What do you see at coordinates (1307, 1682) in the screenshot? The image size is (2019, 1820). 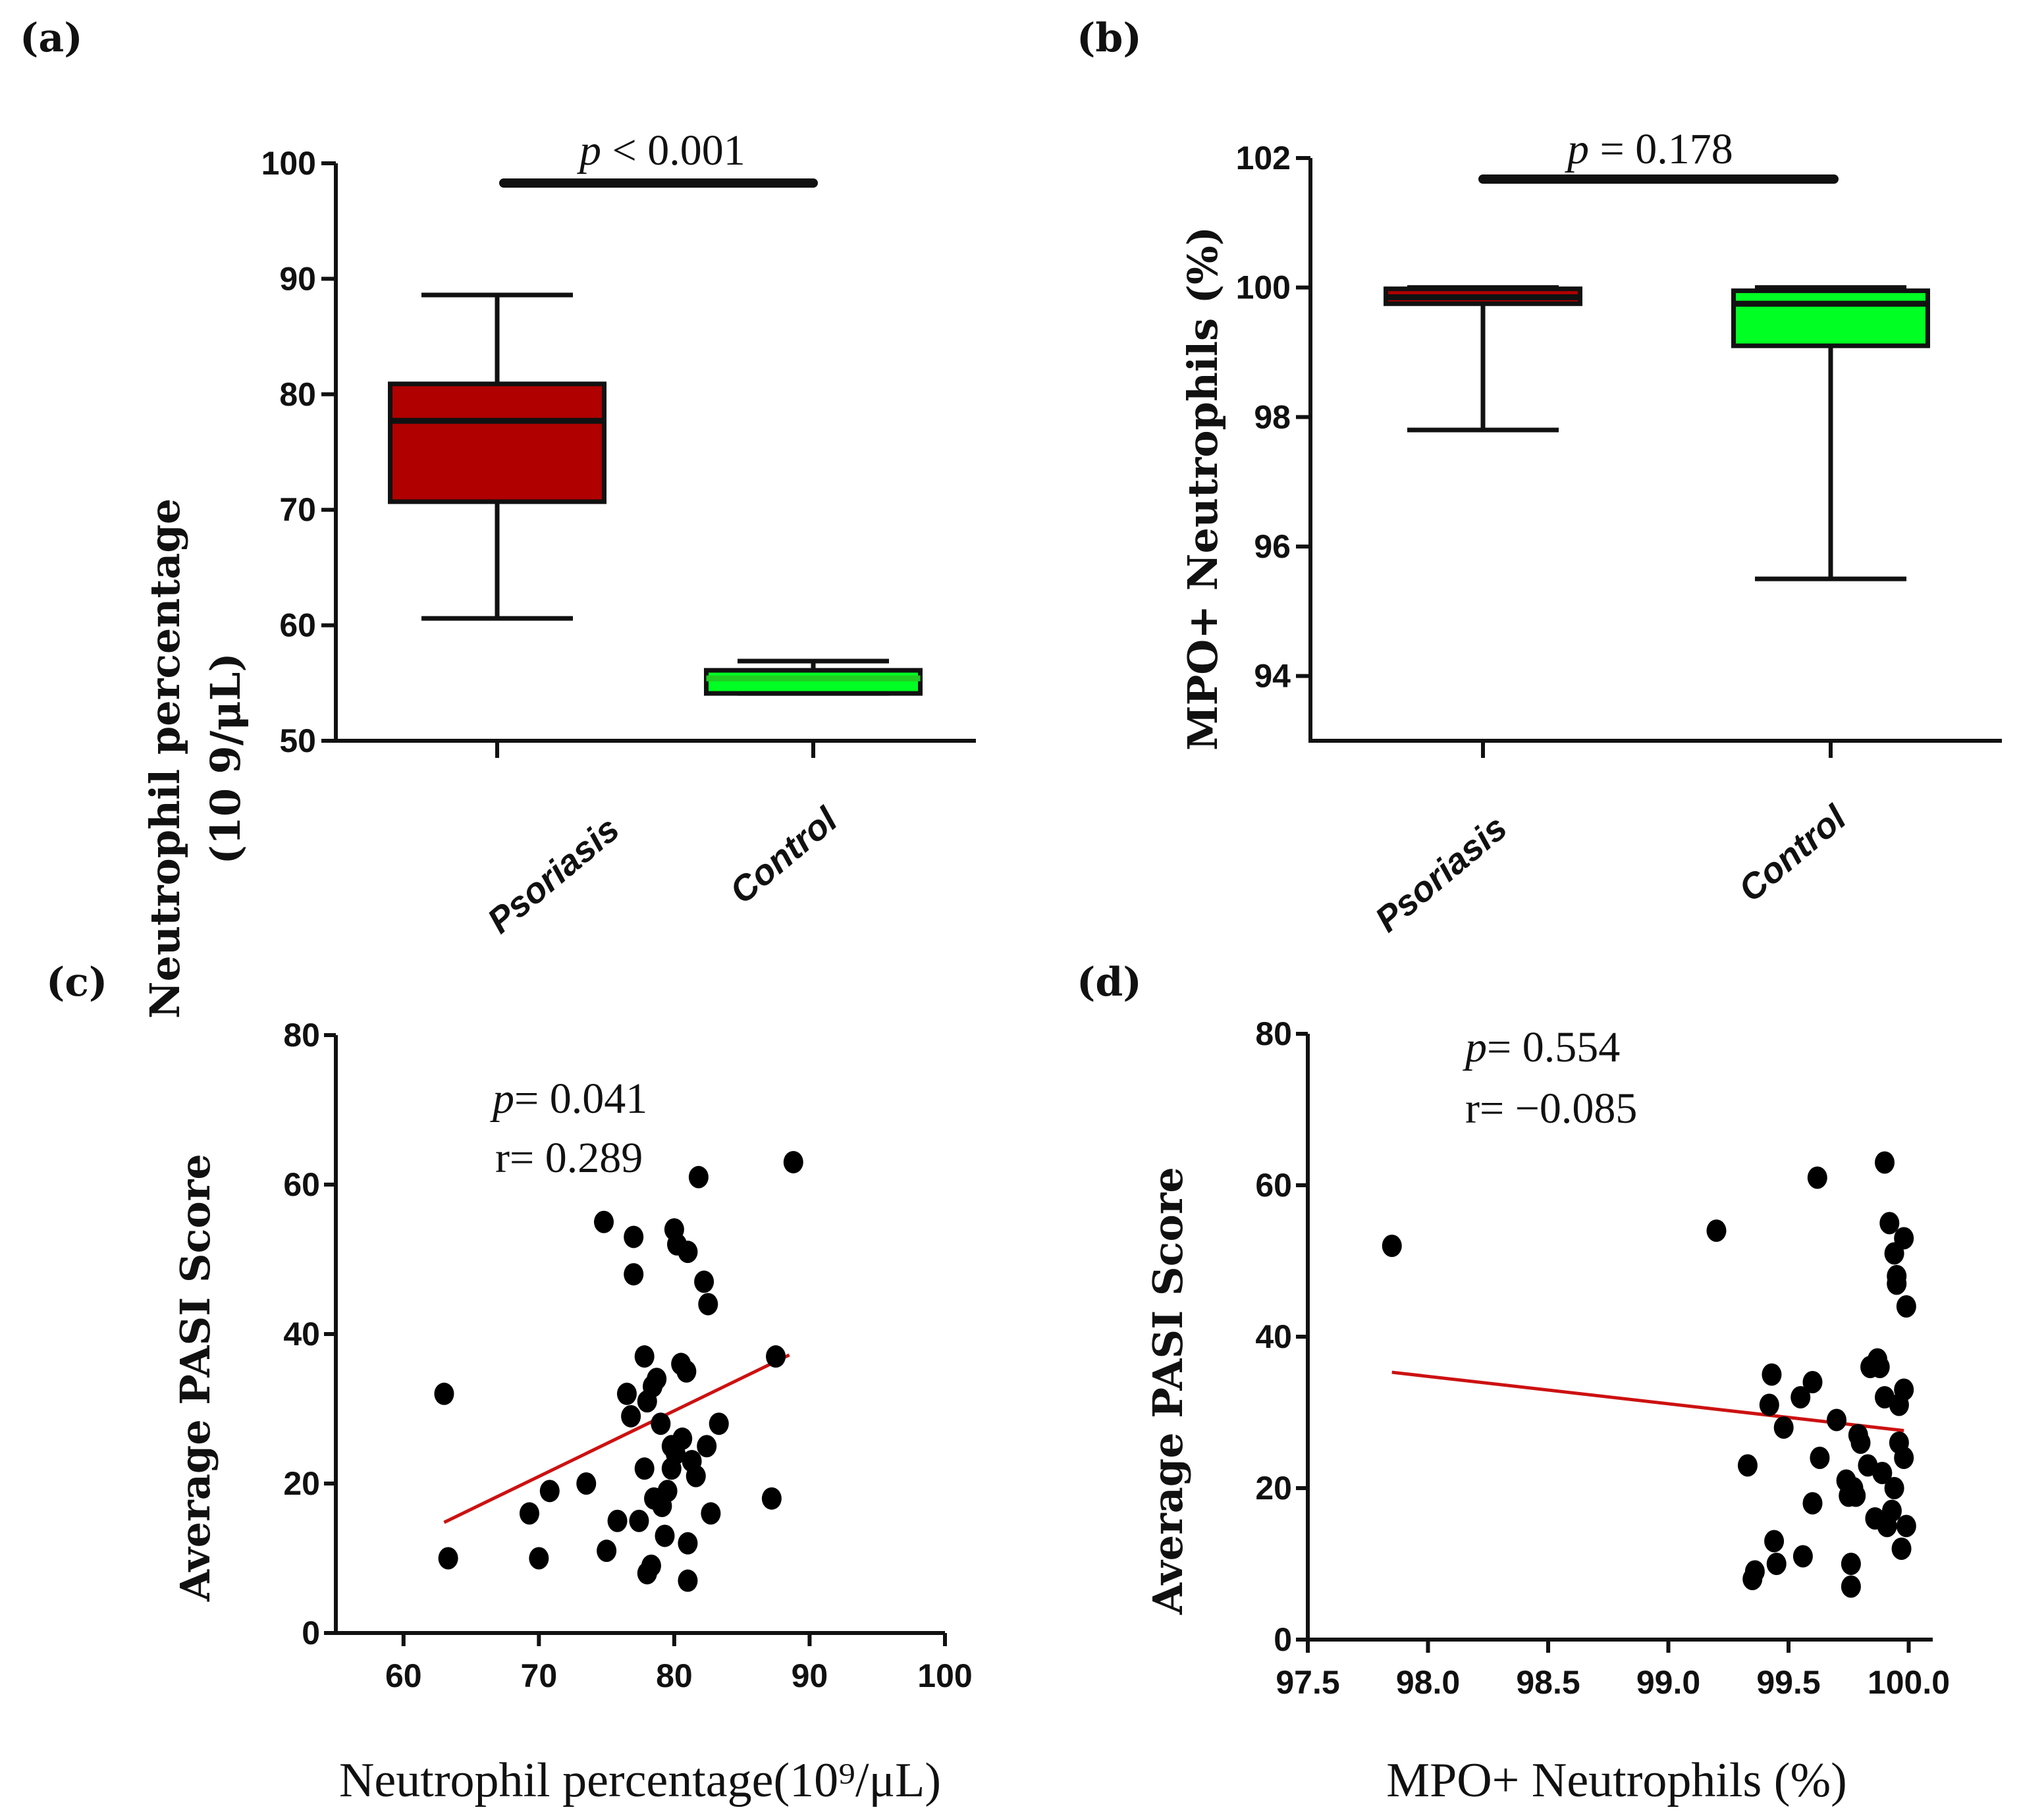 I see `x-tick-label: 97.5` at bounding box center [1307, 1682].